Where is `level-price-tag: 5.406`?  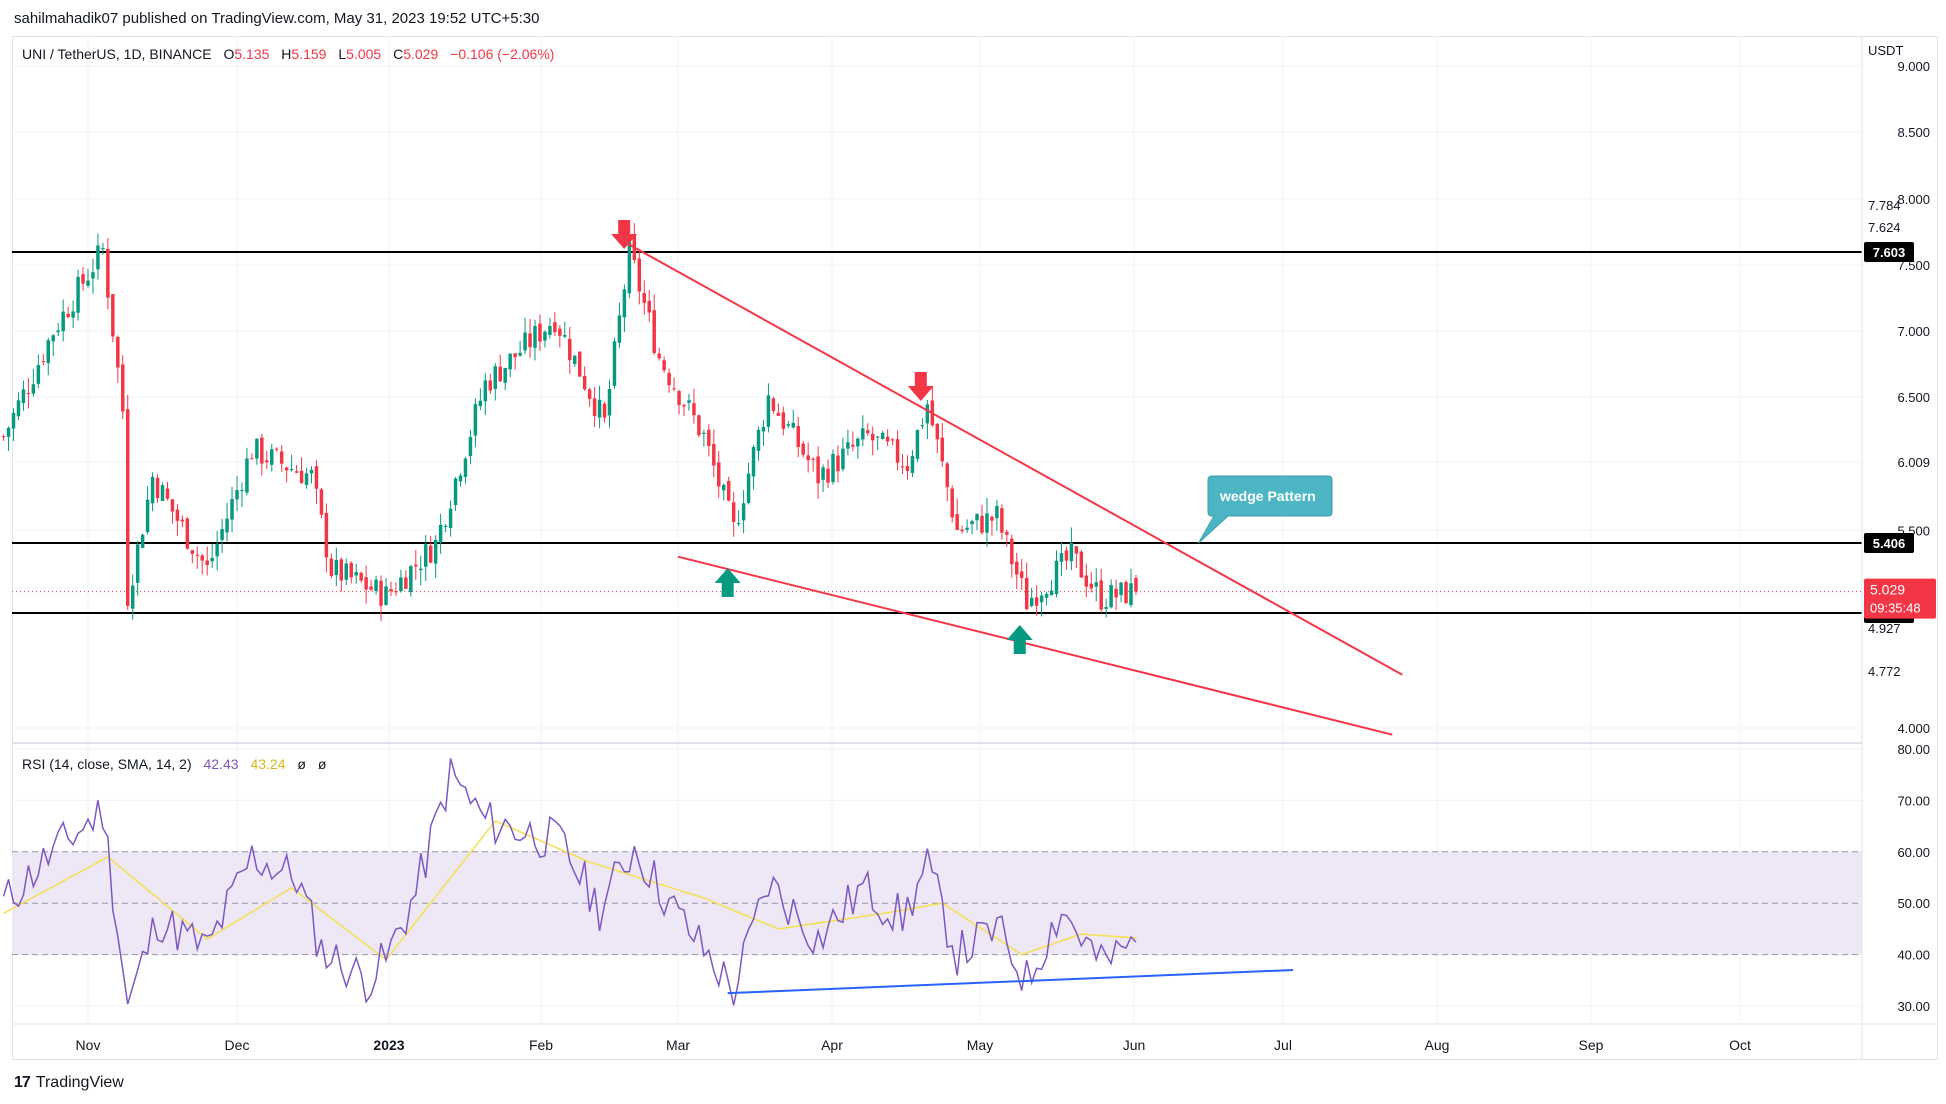
level-price-tag: 5.406 is located at coordinates (1889, 543).